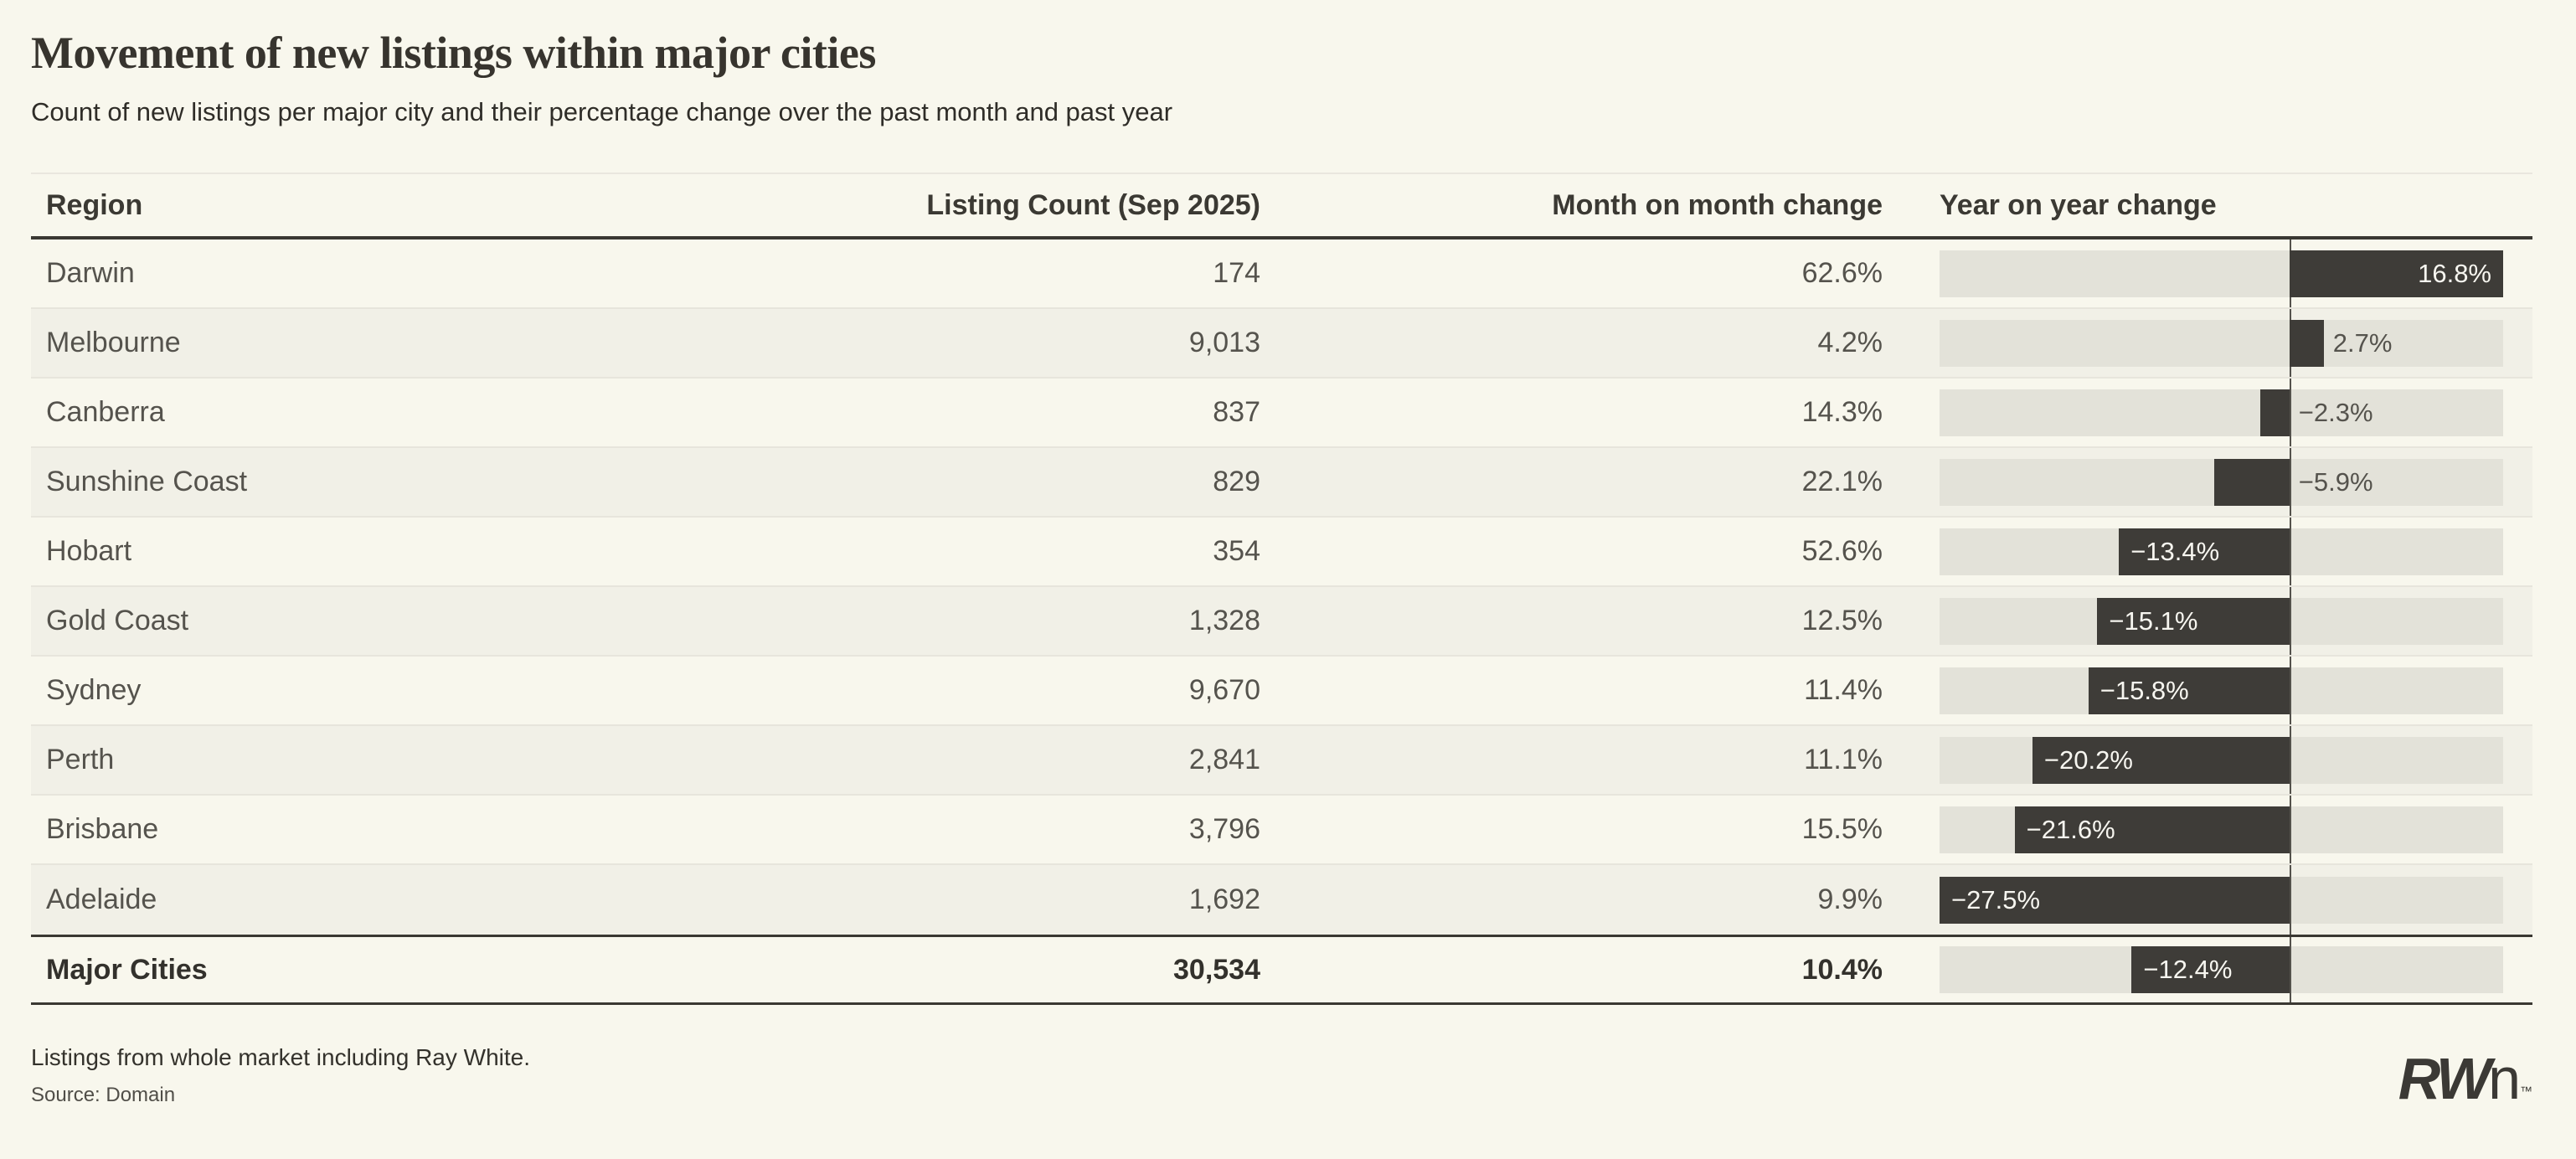  I want to click on yoy-chart-cell: 2.7%, so click(2221, 343).